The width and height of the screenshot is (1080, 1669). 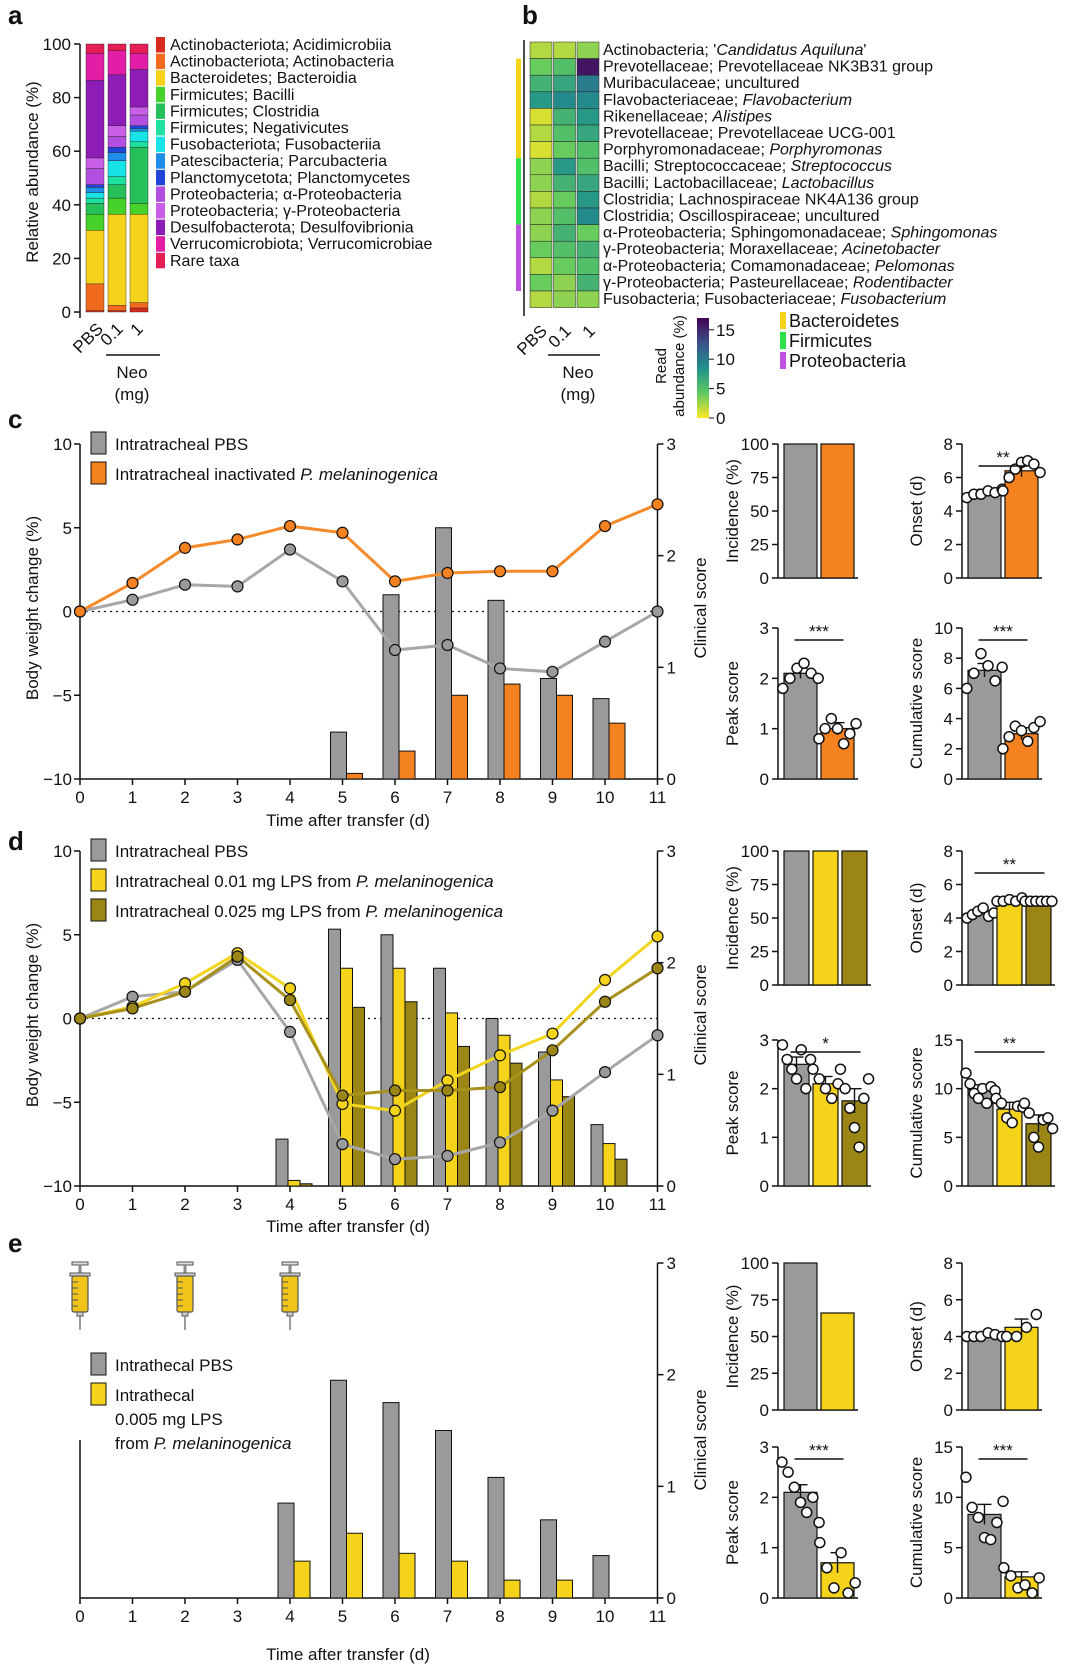 I want to click on summary-y-tick-label: 8, so click(x=948, y=444).